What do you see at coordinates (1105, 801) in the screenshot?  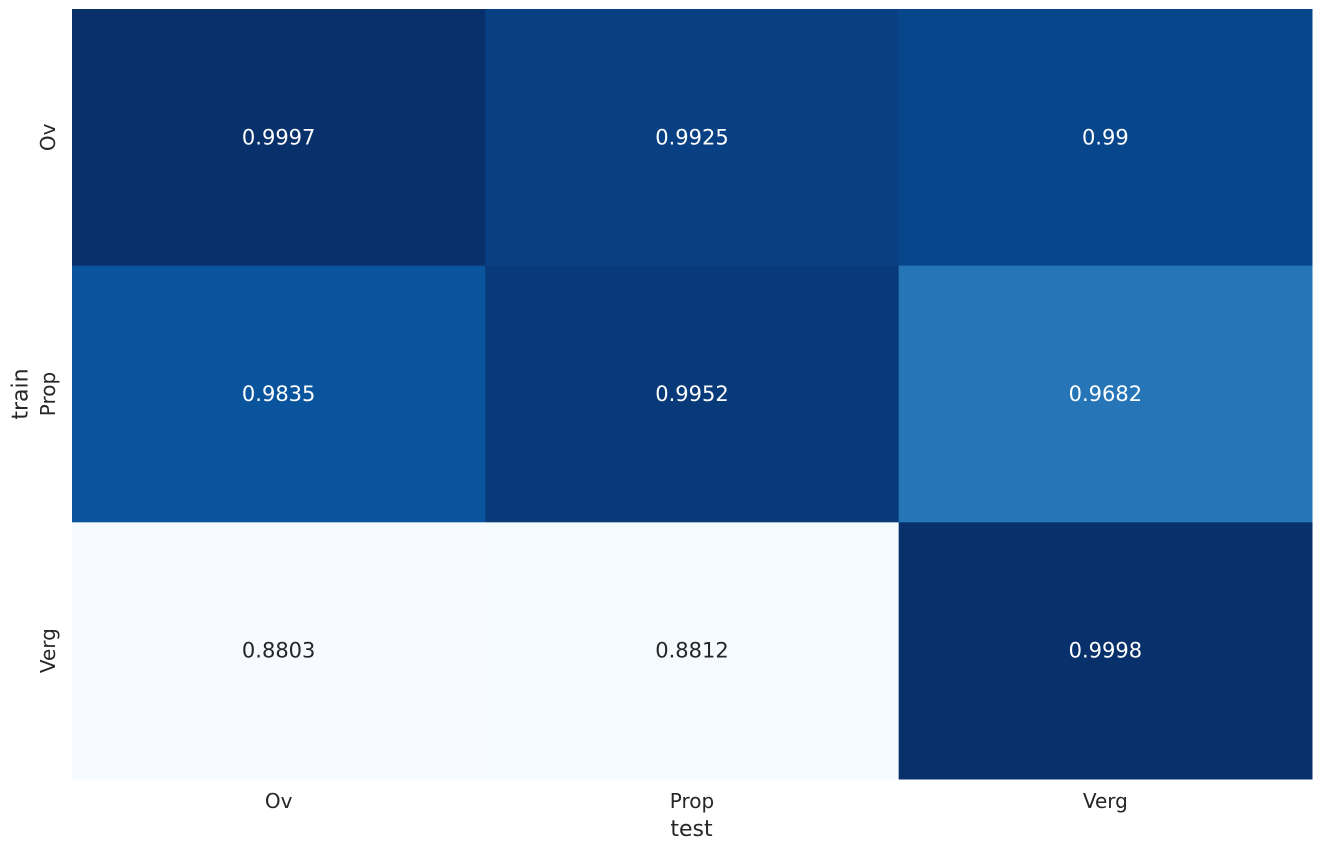 I see `x-tick-label: Verg` at bounding box center [1105, 801].